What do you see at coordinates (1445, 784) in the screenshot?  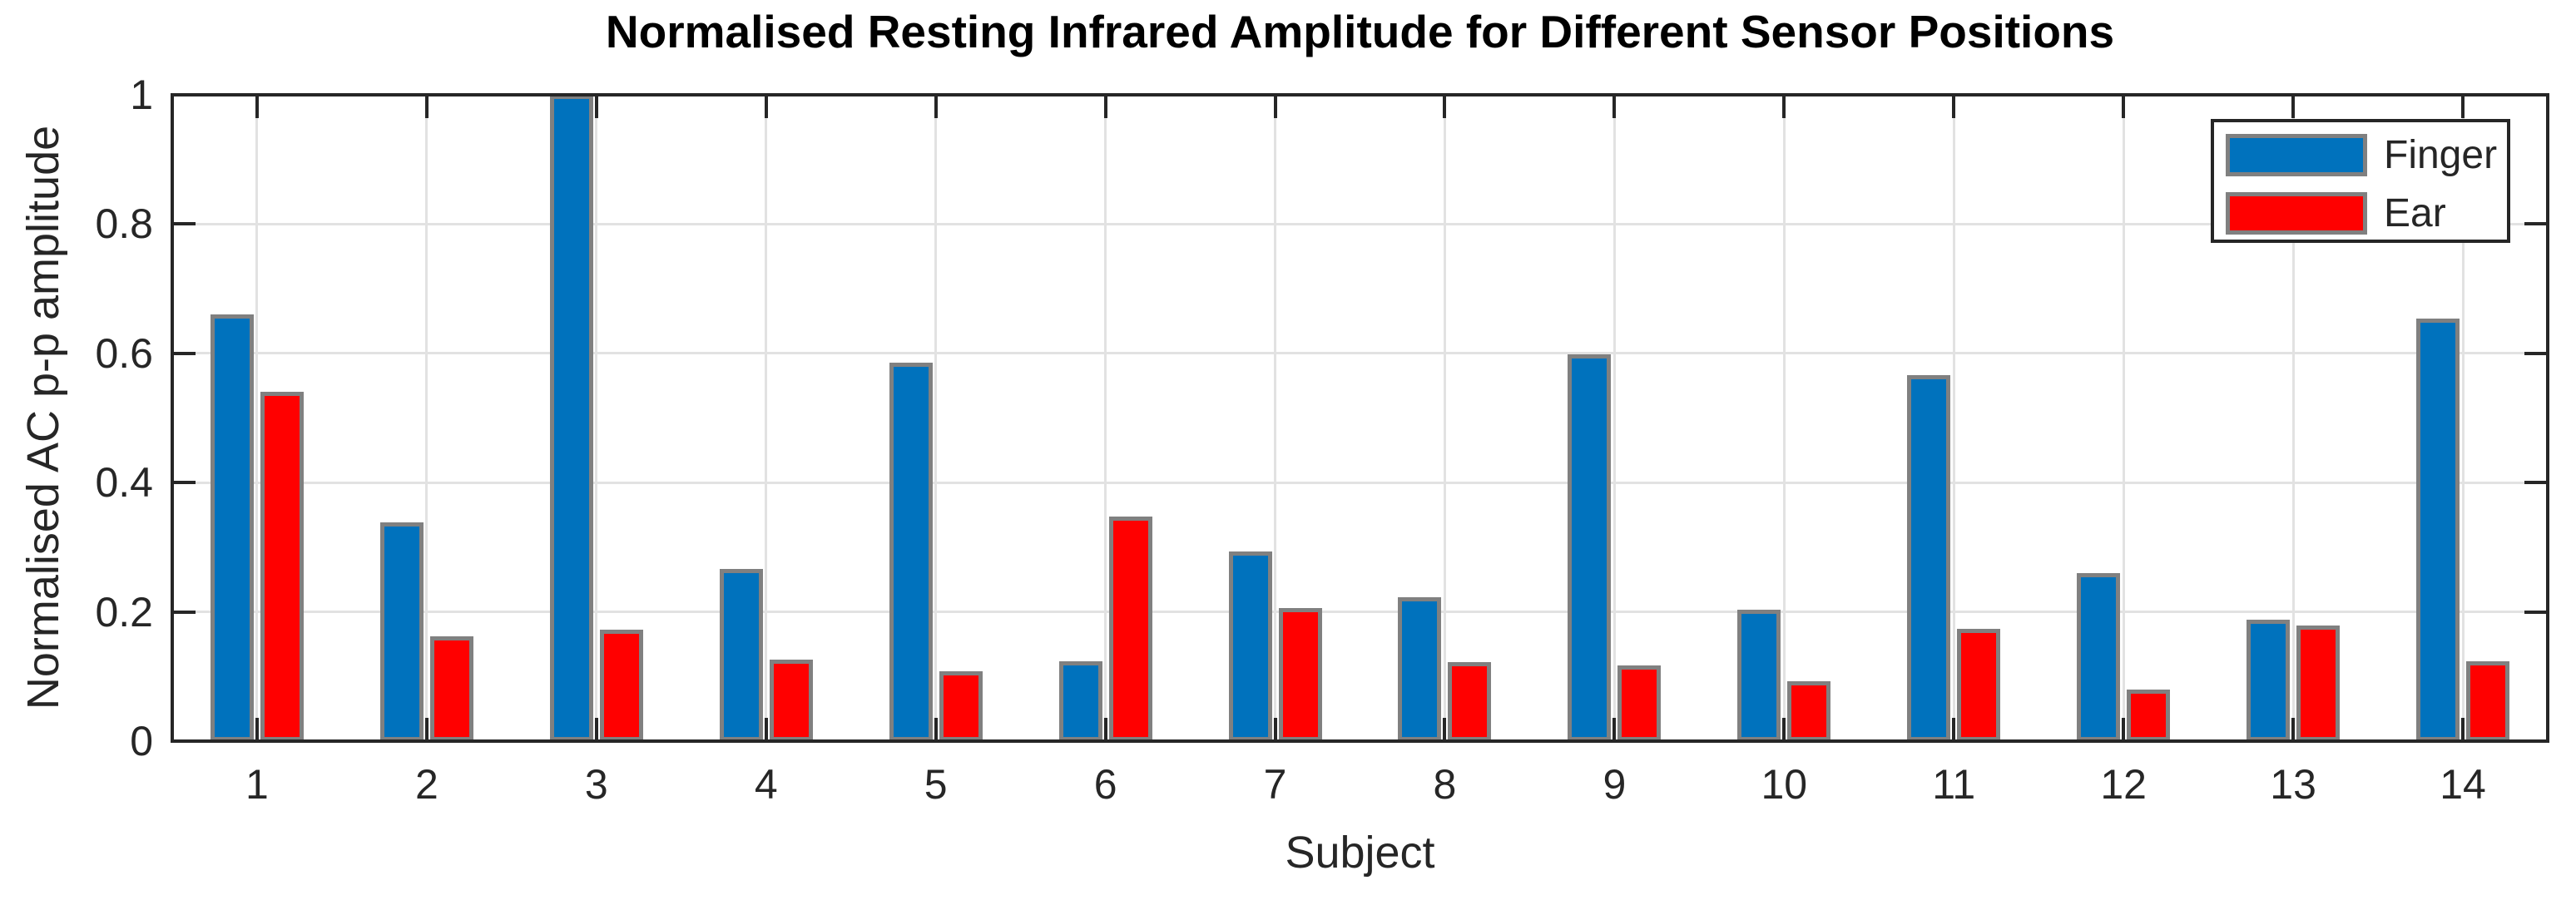 I see `x-tick-label: 8` at bounding box center [1445, 784].